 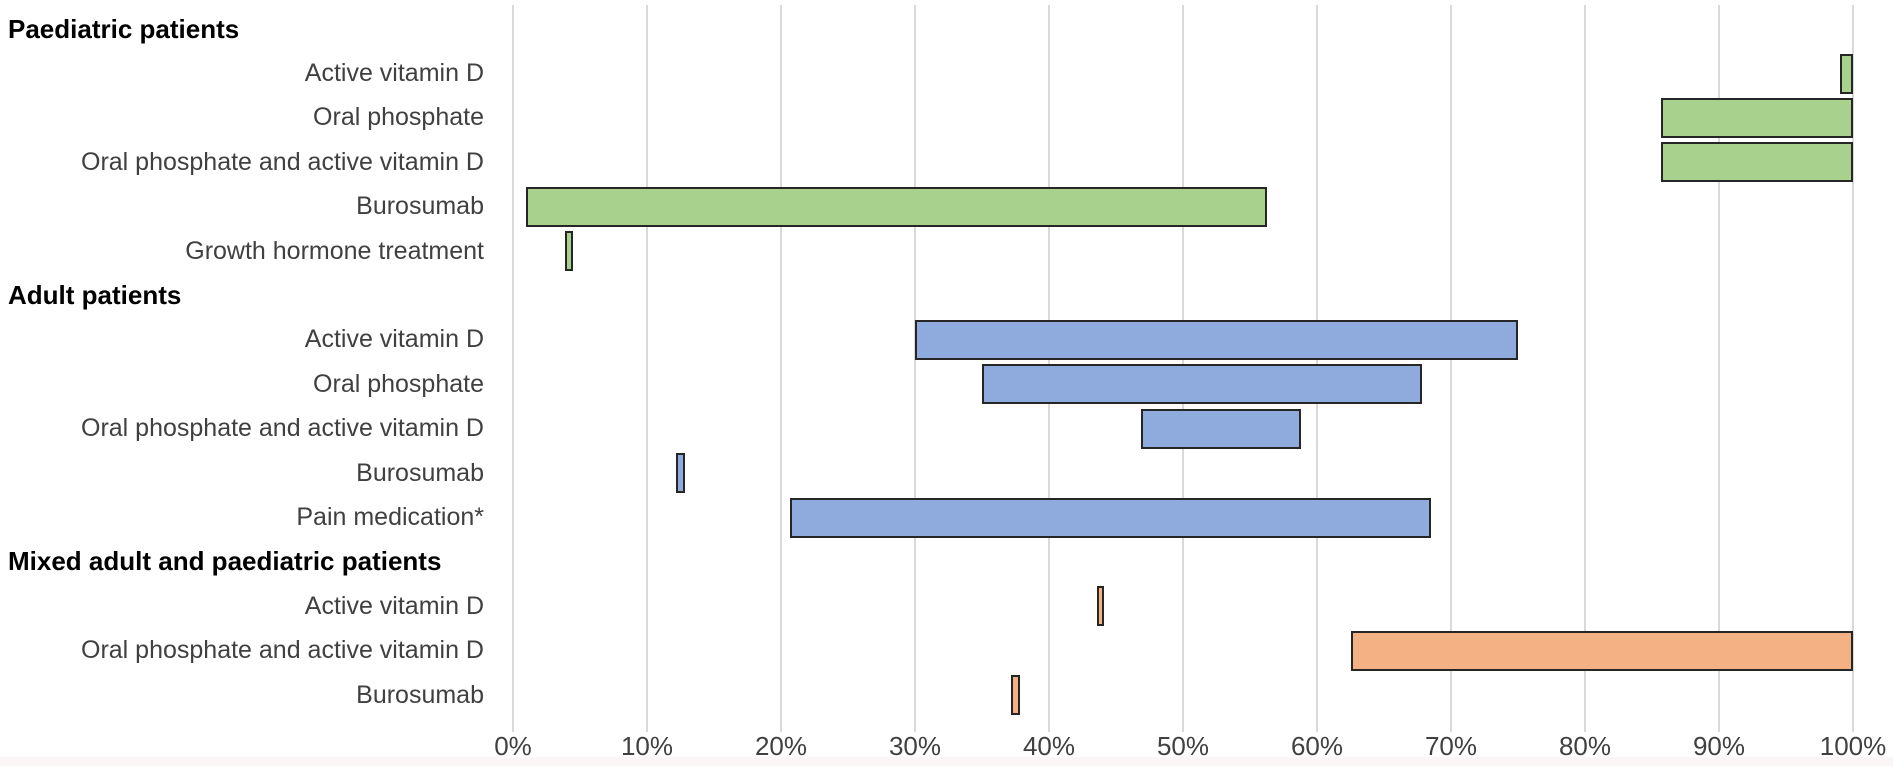 I want to click on category-label: Pain medication*, so click(x=390, y=517).